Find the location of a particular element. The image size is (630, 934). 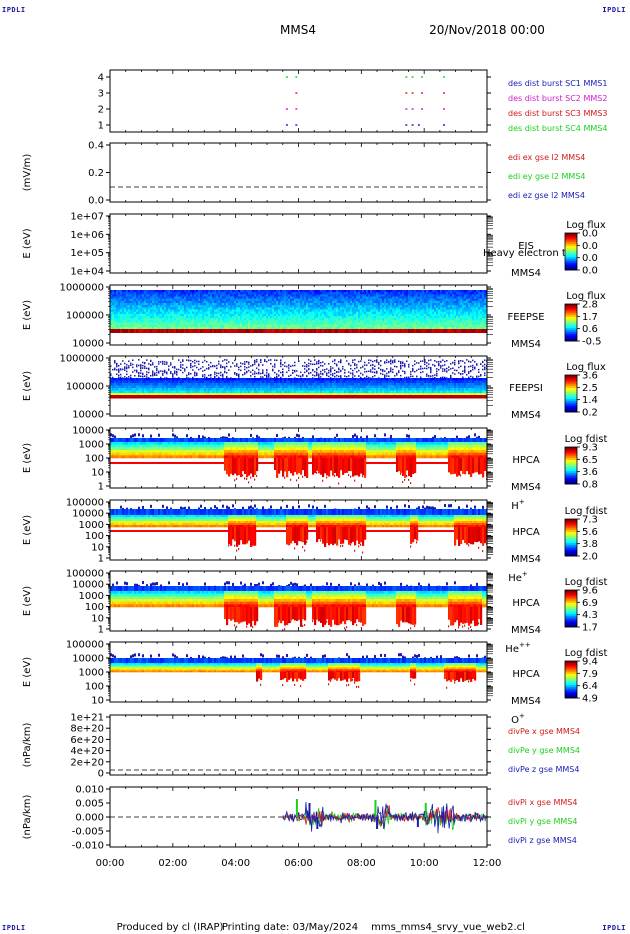

eis-colorbar-cell is located at coordinates (571, 269).